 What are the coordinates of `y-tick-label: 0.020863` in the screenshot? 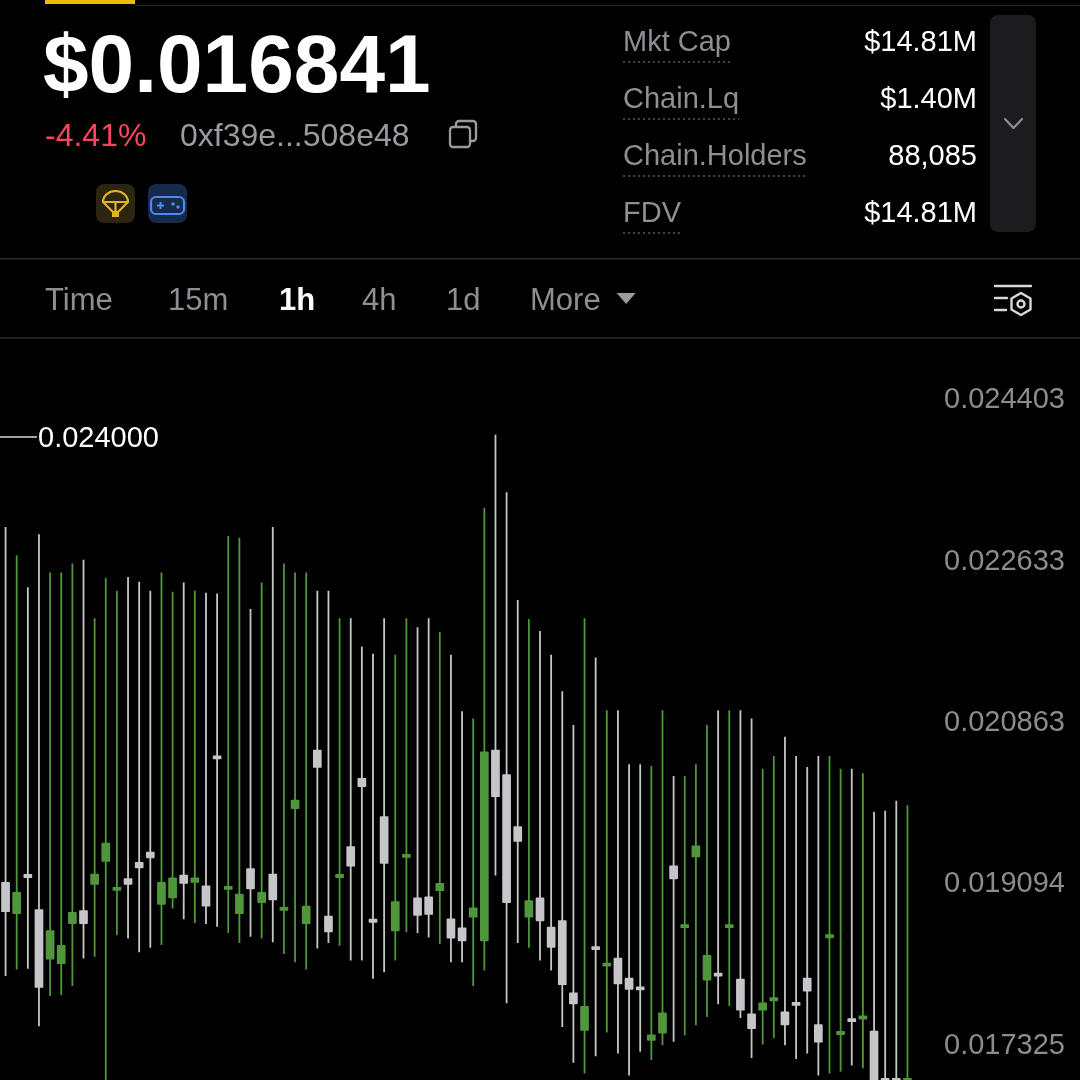 It's located at (1004, 721).